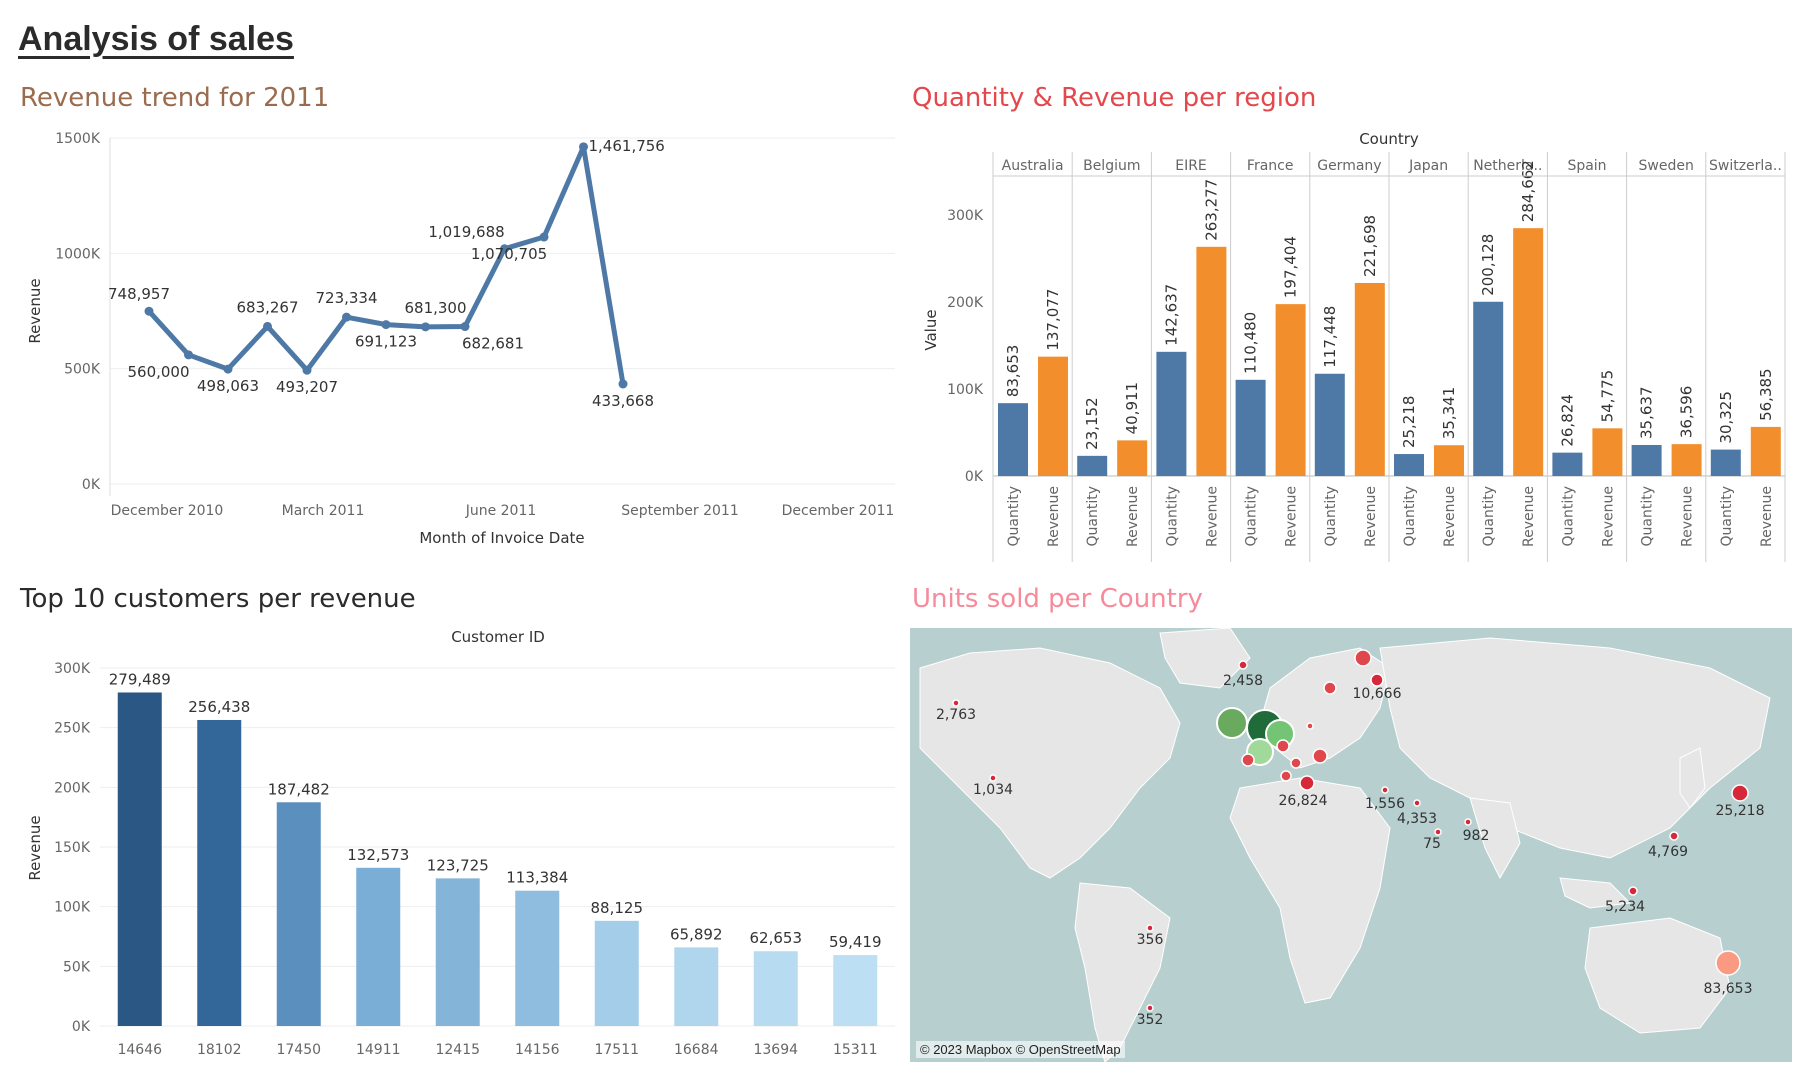  Describe the element at coordinates (378, 1050) in the screenshot. I see `customer-id-label: 14911` at that location.